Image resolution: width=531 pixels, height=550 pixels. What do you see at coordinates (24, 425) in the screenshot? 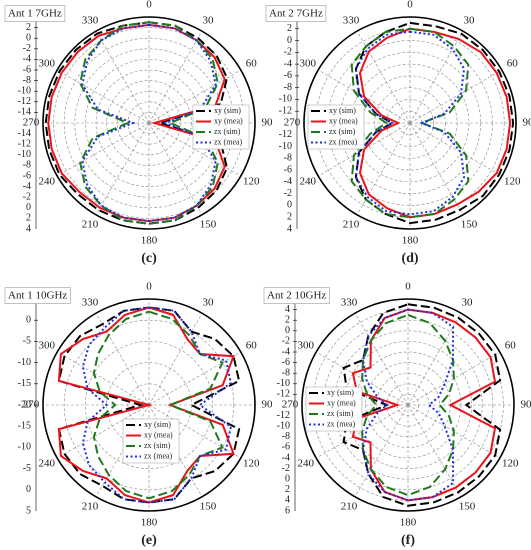
I see `r-tick-label: -15` at bounding box center [24, 425].